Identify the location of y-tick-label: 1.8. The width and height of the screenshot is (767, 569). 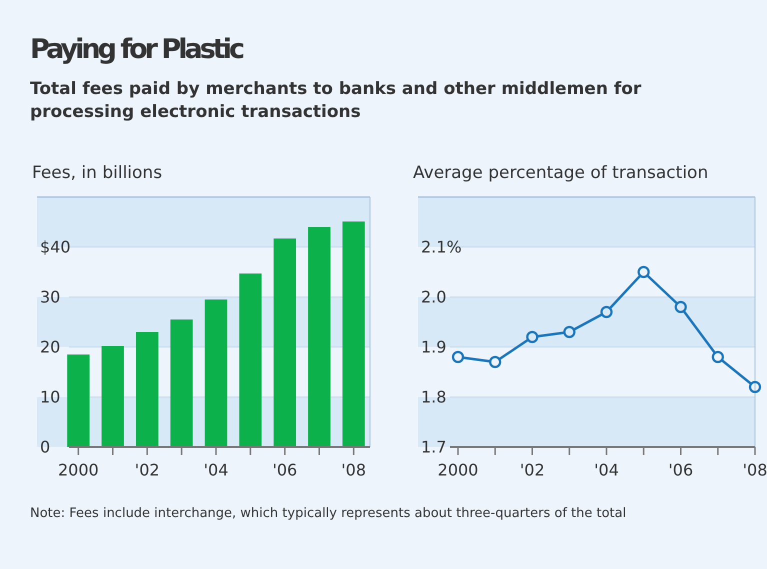
(433, 397).